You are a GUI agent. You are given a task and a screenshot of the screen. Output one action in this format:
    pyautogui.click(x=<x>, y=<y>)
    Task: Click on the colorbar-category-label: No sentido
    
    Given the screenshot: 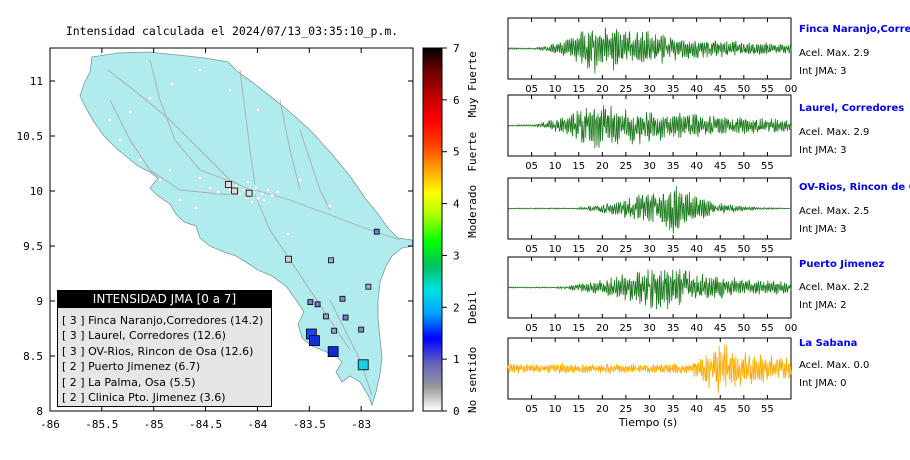 What is the action you would take?
    pyautogui.click(x=472, y=380)
    